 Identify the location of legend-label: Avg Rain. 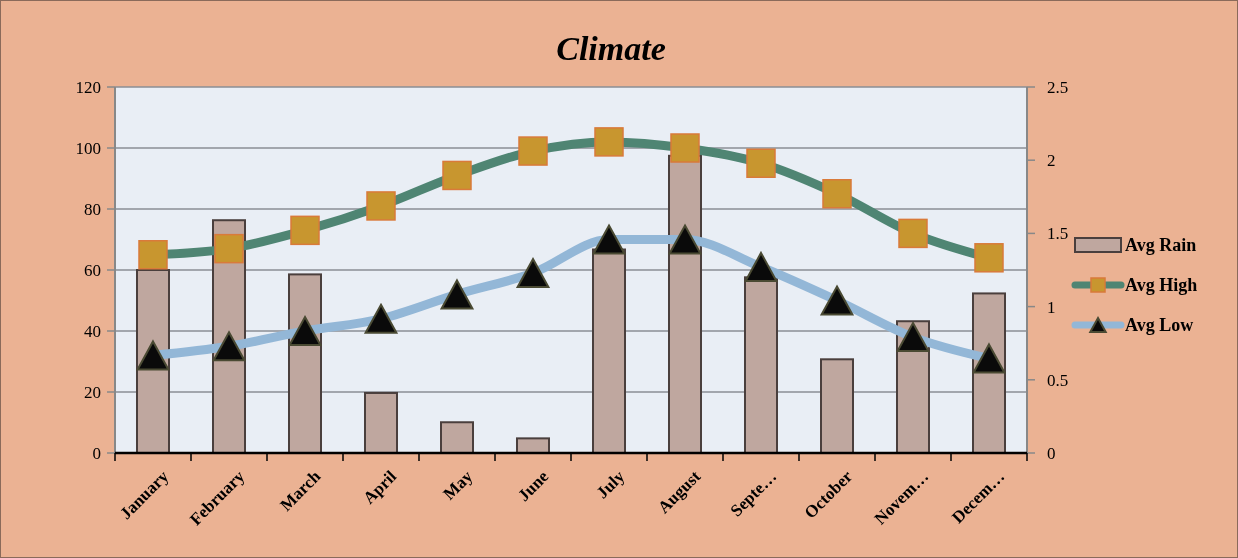
(1161, 245).